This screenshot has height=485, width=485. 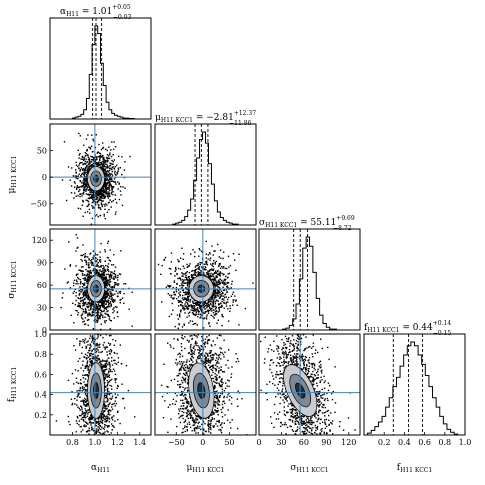 What do you see at coordinates (42, 308) in the screenshot?
I see `y-tick-label: 30` at bounding box center [42, 308].